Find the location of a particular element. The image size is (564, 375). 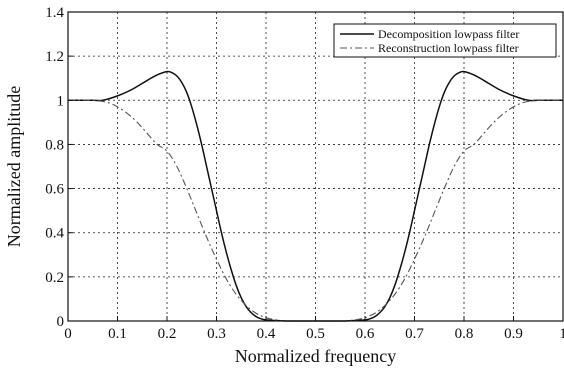

y-tick-label: 0 is located at coordinates (61, 322).